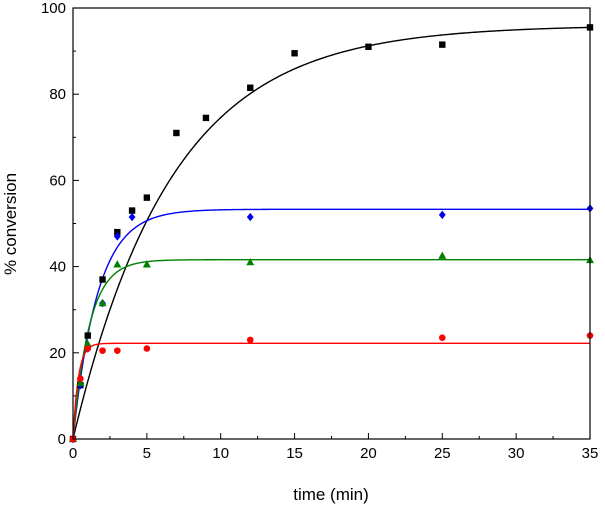 Image resolution: width=605 pixels, height=507 pixels. Describe the element at coordinates (57, 353) in the screenshot. I see `y-tick-label: 20` at that location.